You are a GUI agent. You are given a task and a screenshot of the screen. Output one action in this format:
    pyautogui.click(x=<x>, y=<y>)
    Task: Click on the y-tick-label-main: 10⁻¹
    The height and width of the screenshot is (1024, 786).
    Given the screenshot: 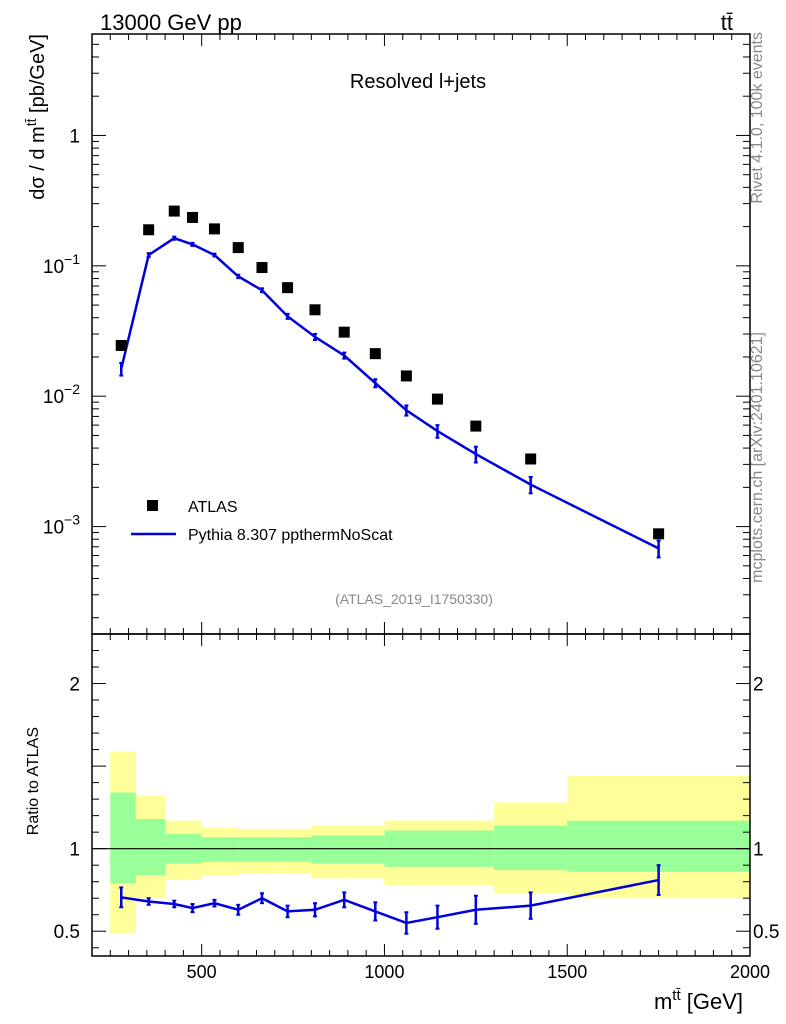 What is the action you would take?
    pyautogui.click(x=61, y=264)
    